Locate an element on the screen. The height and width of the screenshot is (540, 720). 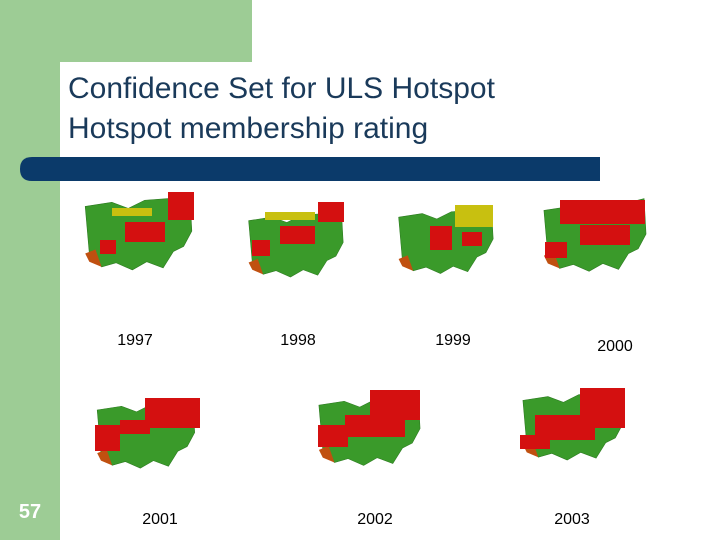
map-label: 2001 is located at coordinates (160, 519).